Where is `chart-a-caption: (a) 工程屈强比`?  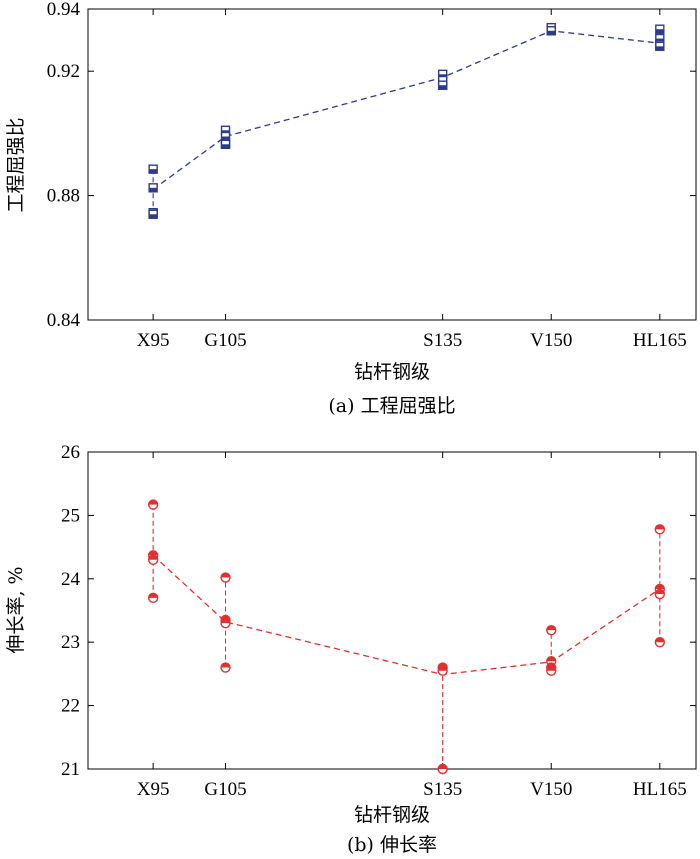
chart-a-caption: (a) 工程屈强比 is located at coordinates (391, 406).